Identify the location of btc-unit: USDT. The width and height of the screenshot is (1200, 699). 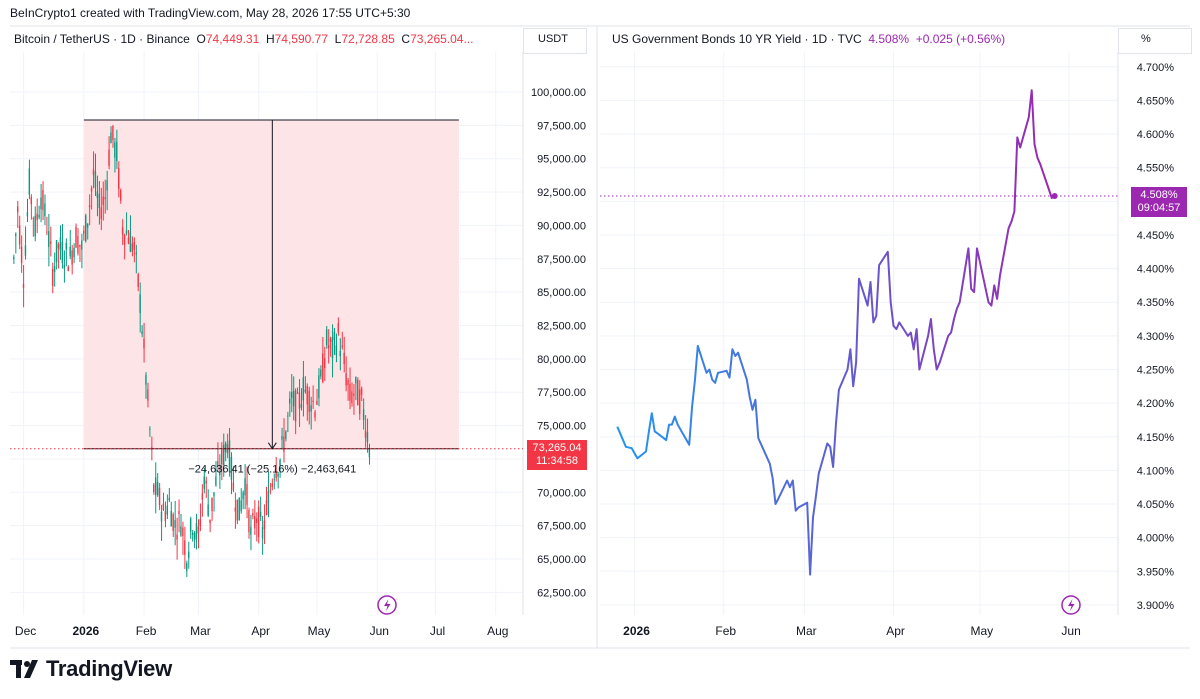
(553, 39).